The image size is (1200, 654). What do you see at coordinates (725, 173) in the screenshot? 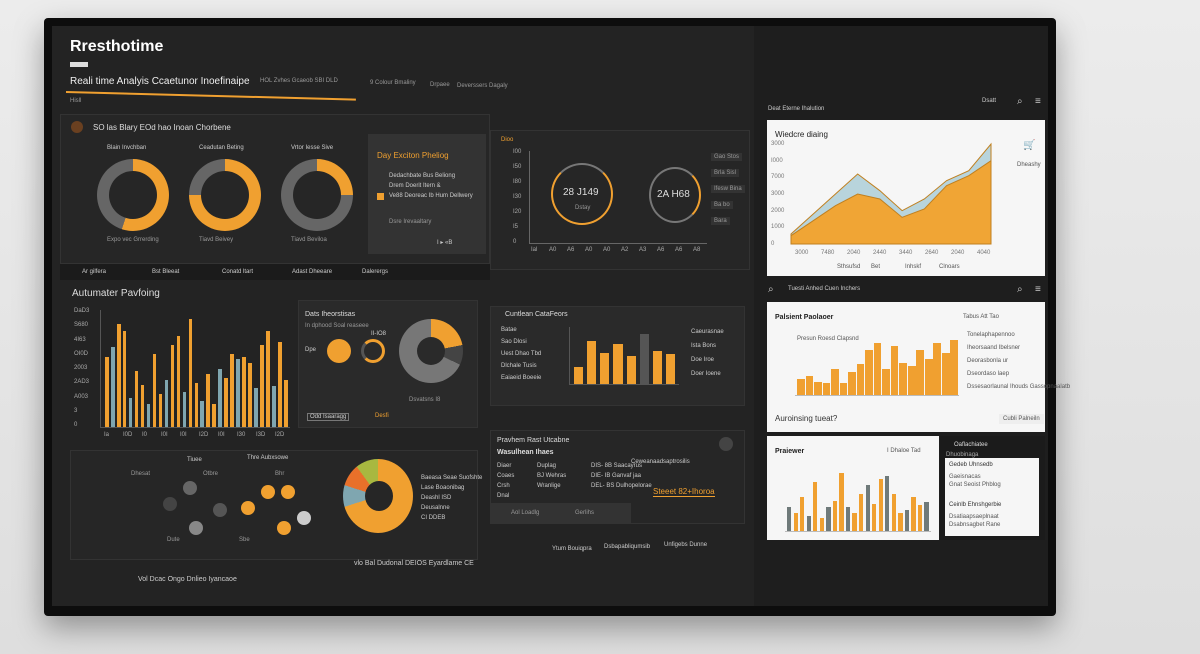
I see `side-button: Brla Sisl` at bounding box center [725, 173].